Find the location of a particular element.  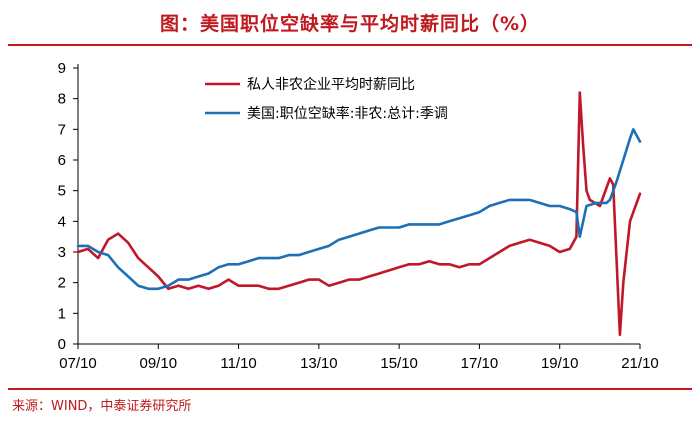

y-tick-label: 6 is located at coordinates (62, 160).